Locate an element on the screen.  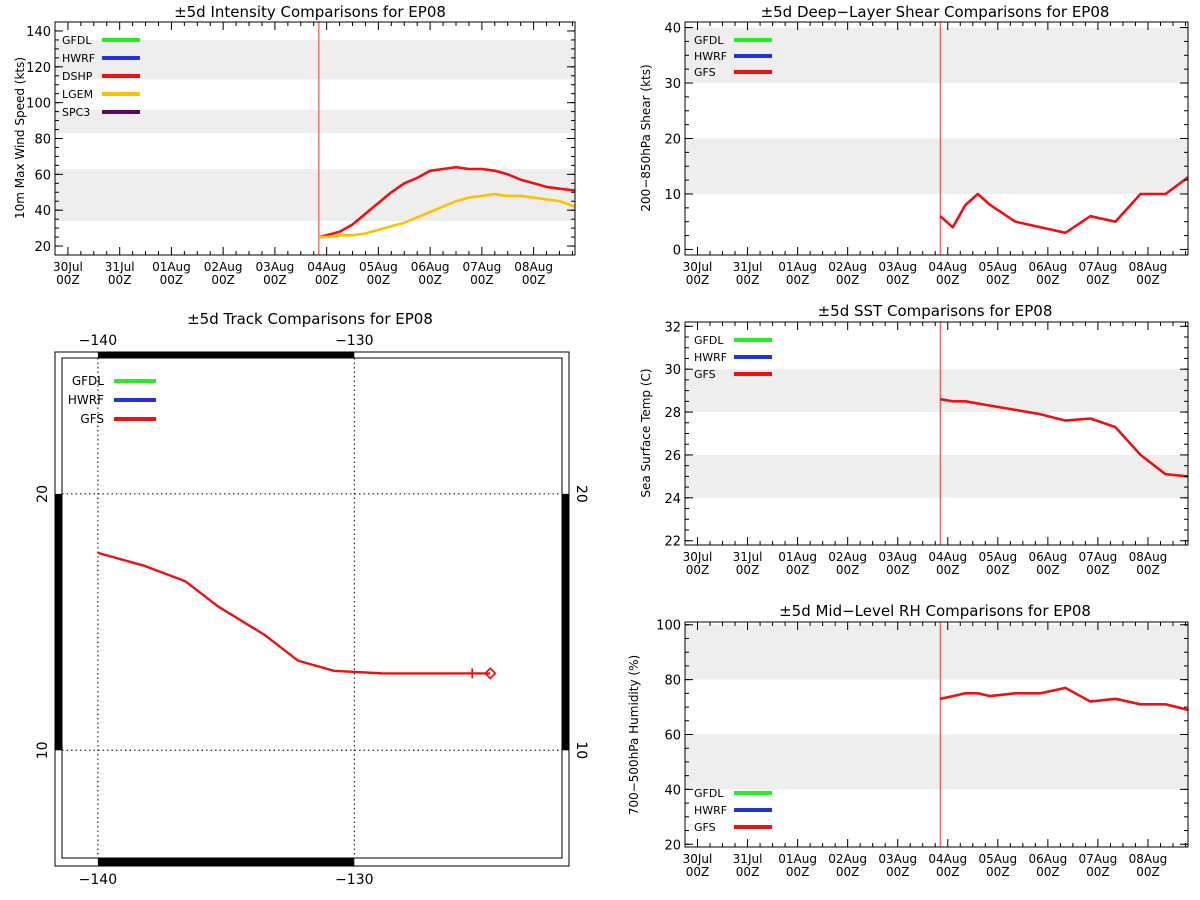
x-tick-label-day: 05Aug is located at coordinates (378, 267).